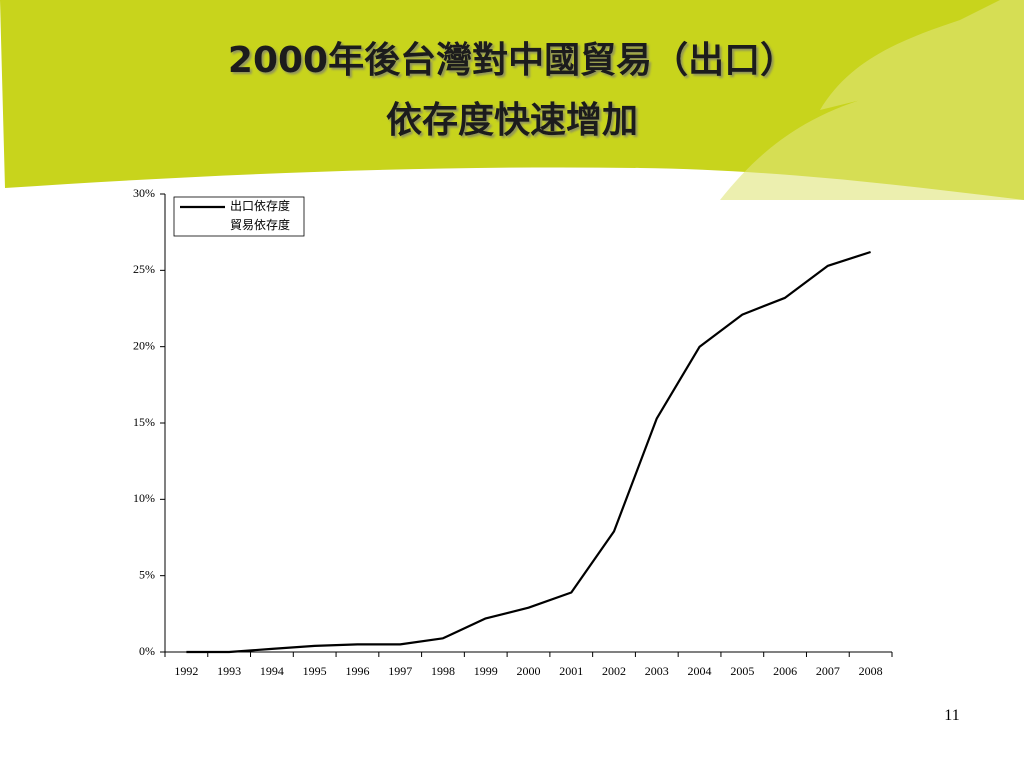  I want to click on x-tick-label: 1992, so click(186, 671).